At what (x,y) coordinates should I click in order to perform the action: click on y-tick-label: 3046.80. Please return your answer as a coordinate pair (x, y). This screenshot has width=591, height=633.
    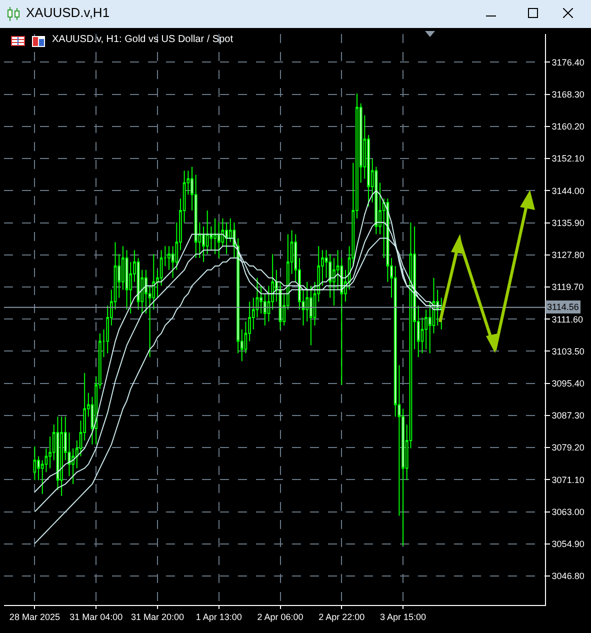
    Looking at the image, I should click on (568, 576).